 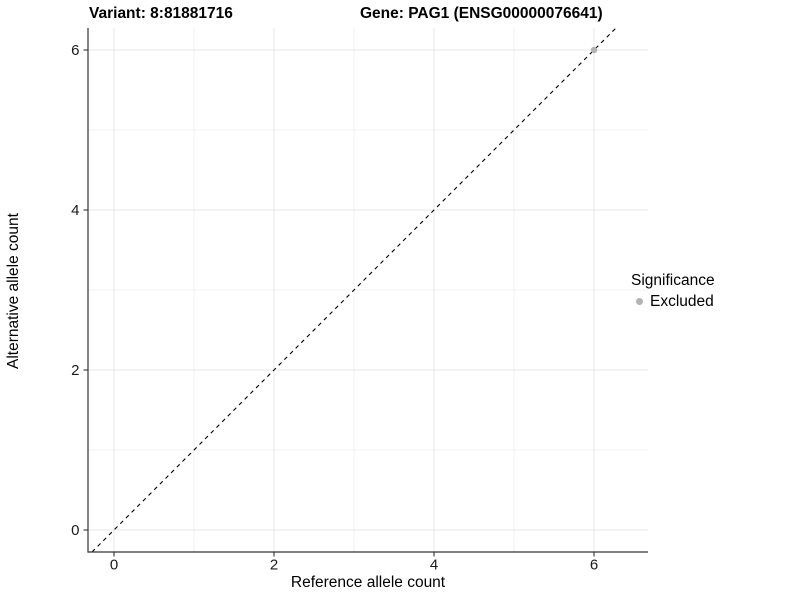 What do you see at coordinates (481, 13) in the screenshot?
I see `gene-title: Gene: PAG1 (ENSG00000076641)` at bounding box center [481, 13].